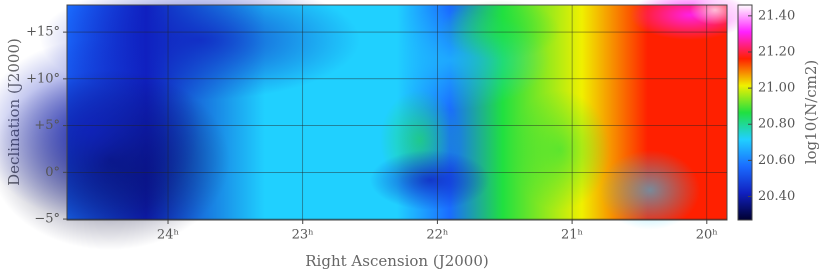  Describe the element at coordinates (776, 88) in the screenshot. I see `colorbar-tick-label: 21.00` at that location.